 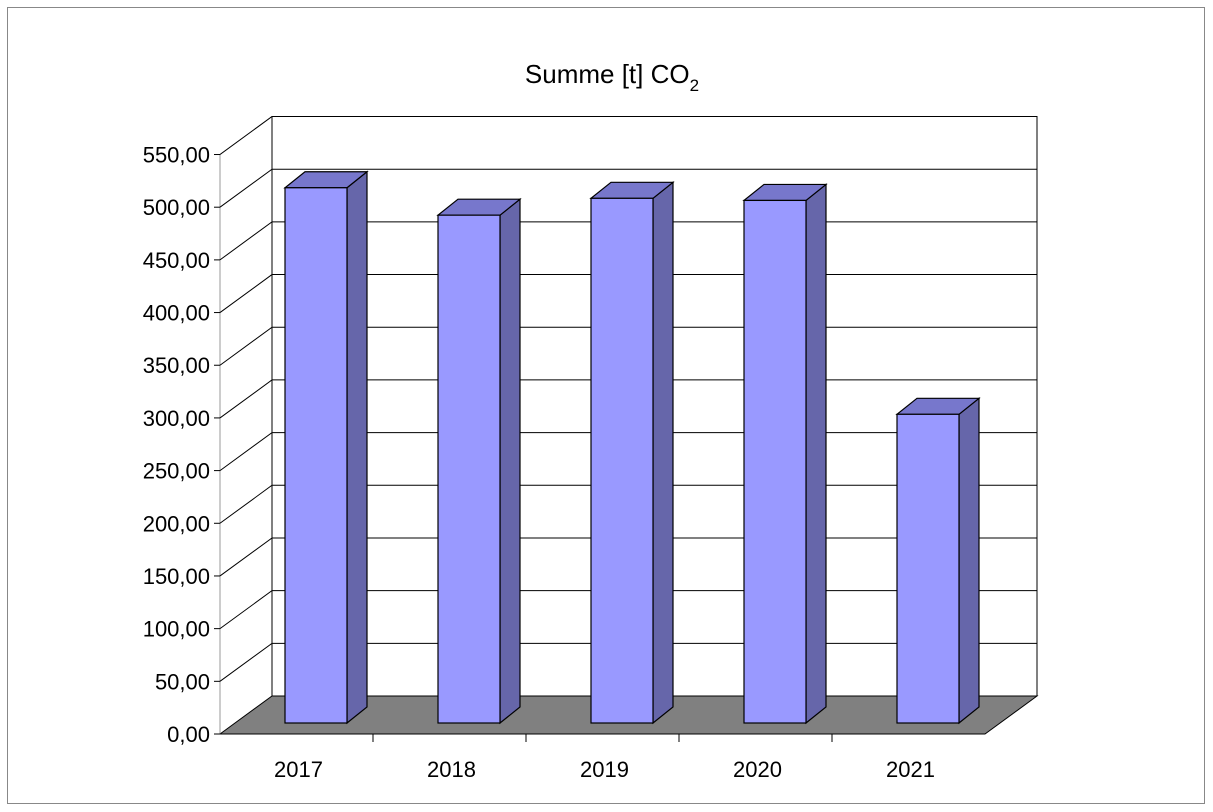 What do you see at coordinates (694, 85) in the screenshot?
I see `chart-title-subscript: 2` at bounding box center [694, 85].